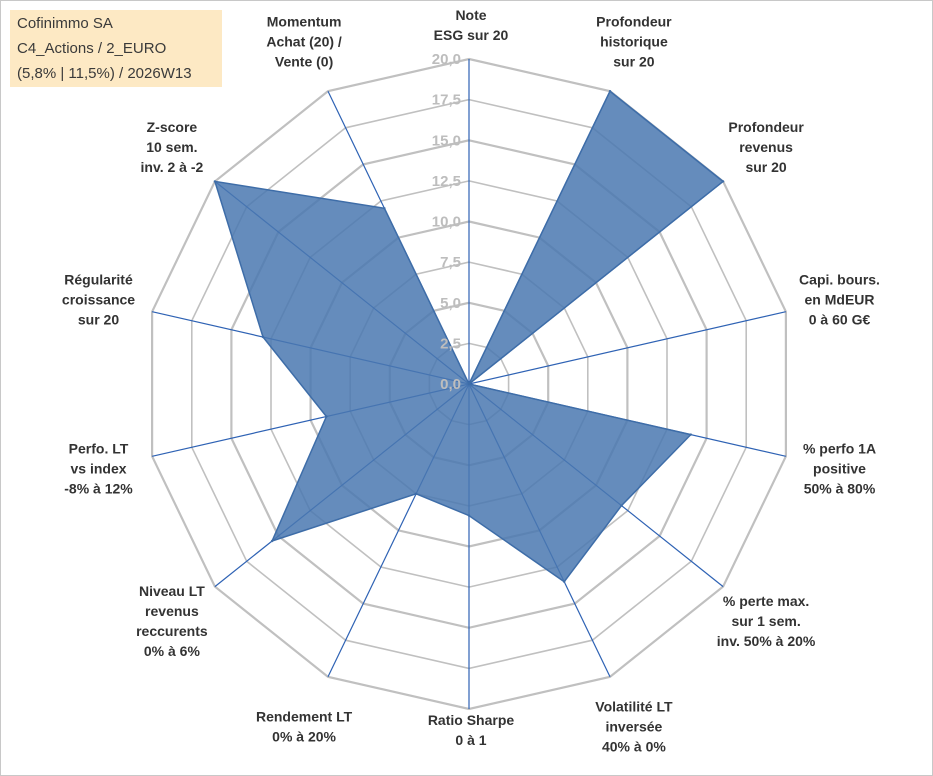  What do you see at coordinates (634, 726) in the screenshot?
I see `axis-label: Volatilité LT inversée 40% à 0%` at bounding box center [634, 726].